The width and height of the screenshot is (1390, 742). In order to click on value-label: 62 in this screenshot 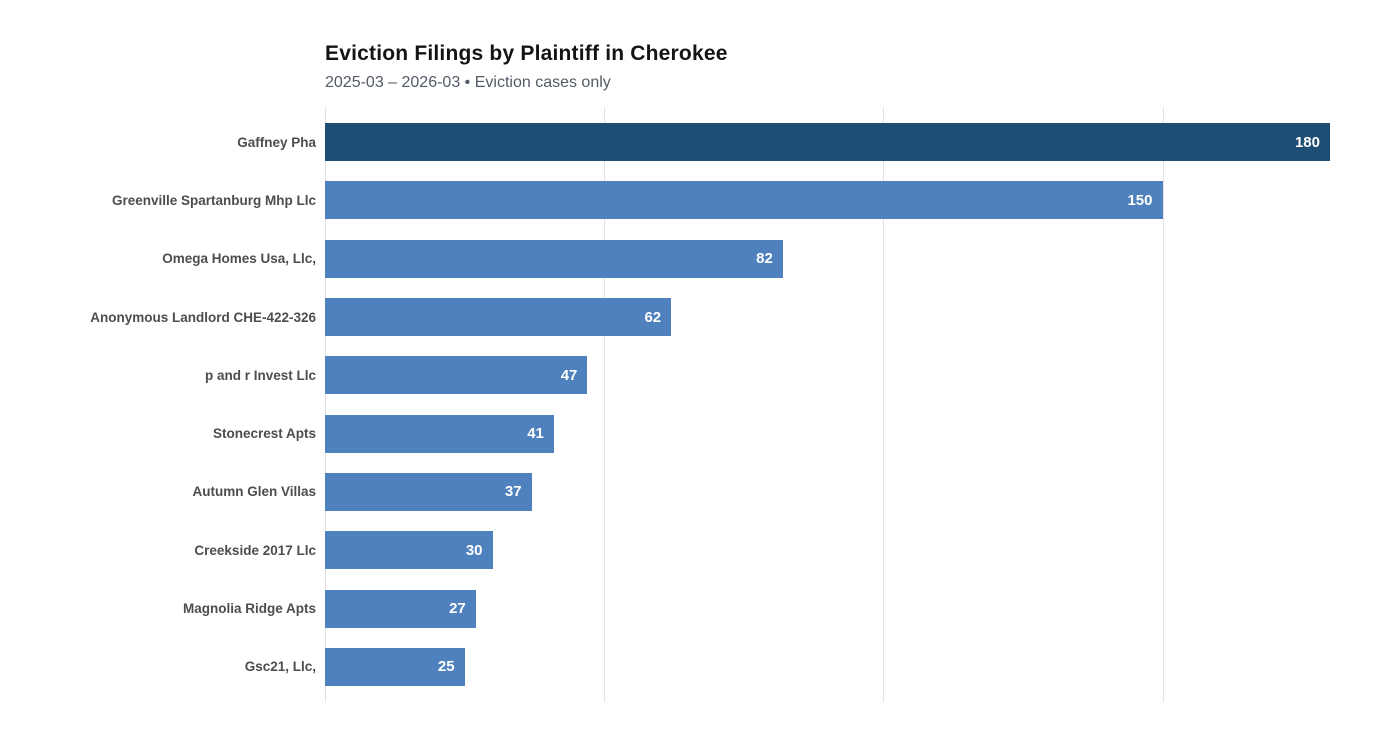, I will do `click(653, 317)`.